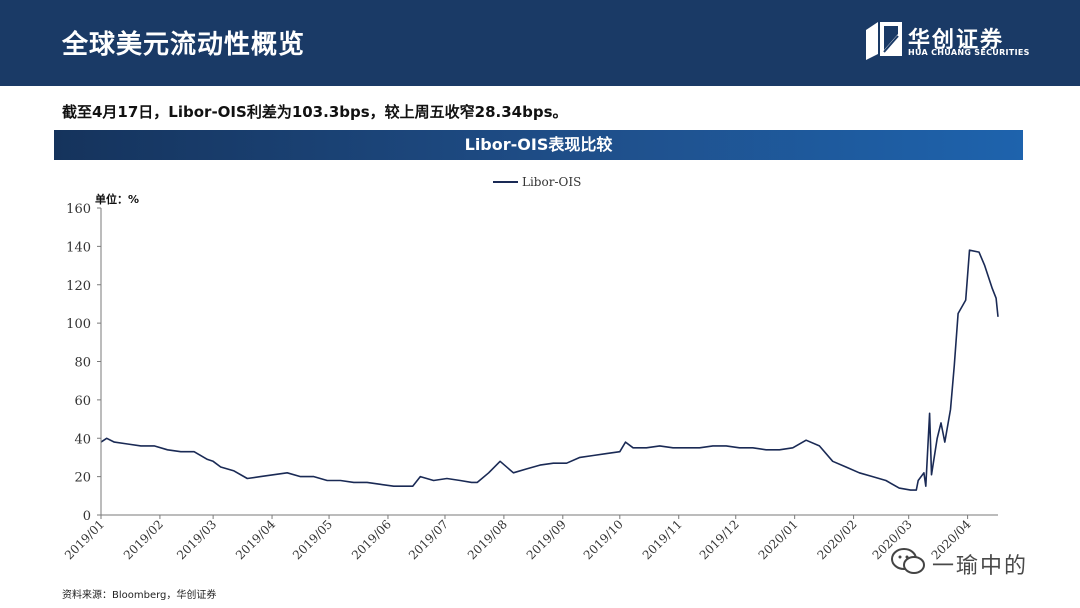 This screenshot has height=608, width=1080. Describe the element at coordinates (196, 539) in the screenshot. I see `x-tick-label: 2019/03` at that location.